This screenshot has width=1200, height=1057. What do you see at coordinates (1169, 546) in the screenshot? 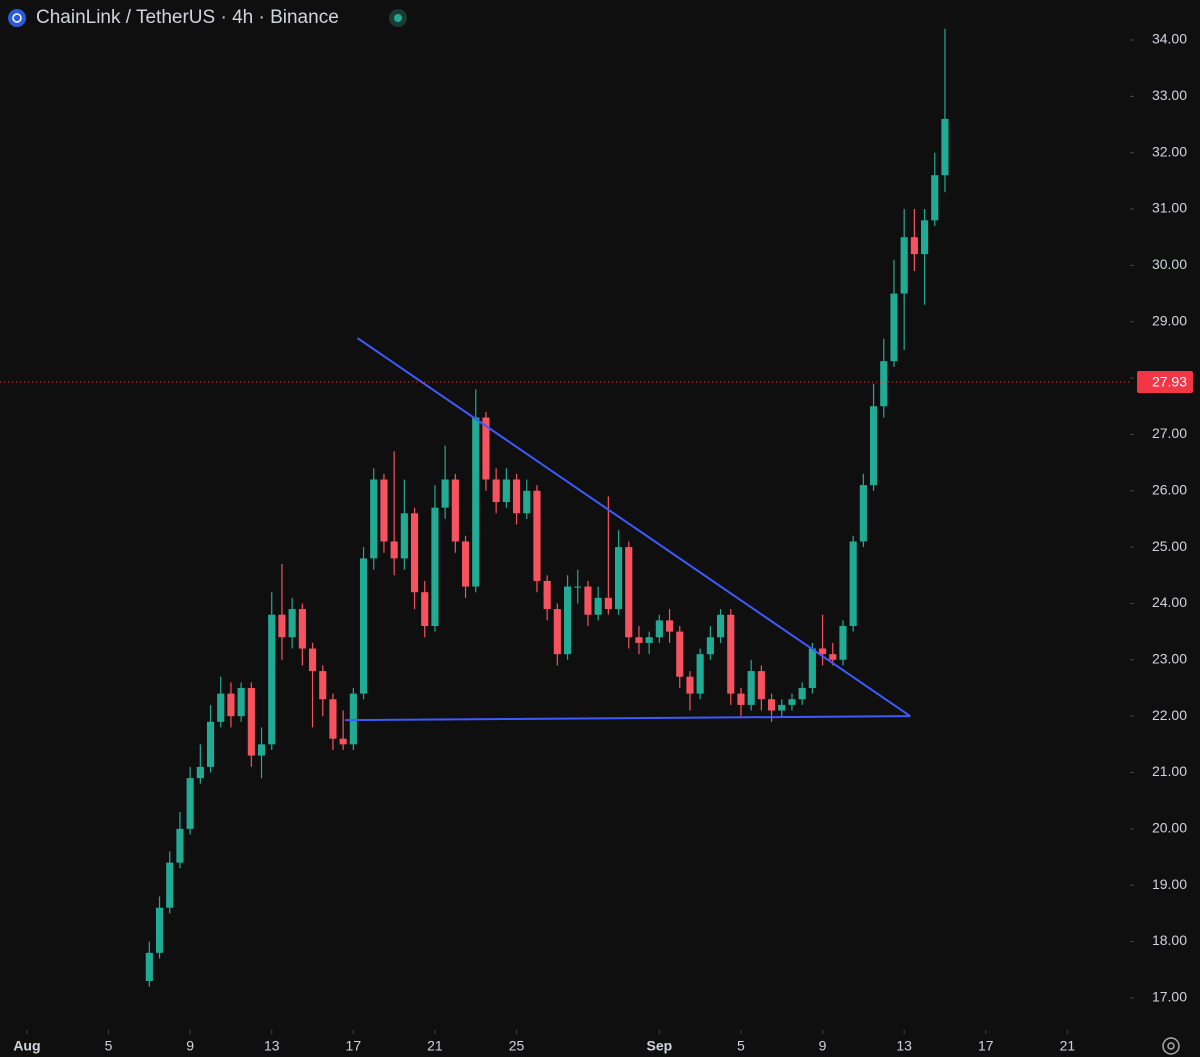
I see `y-tick-label: 25.00` at bounding box center [1169, 546].